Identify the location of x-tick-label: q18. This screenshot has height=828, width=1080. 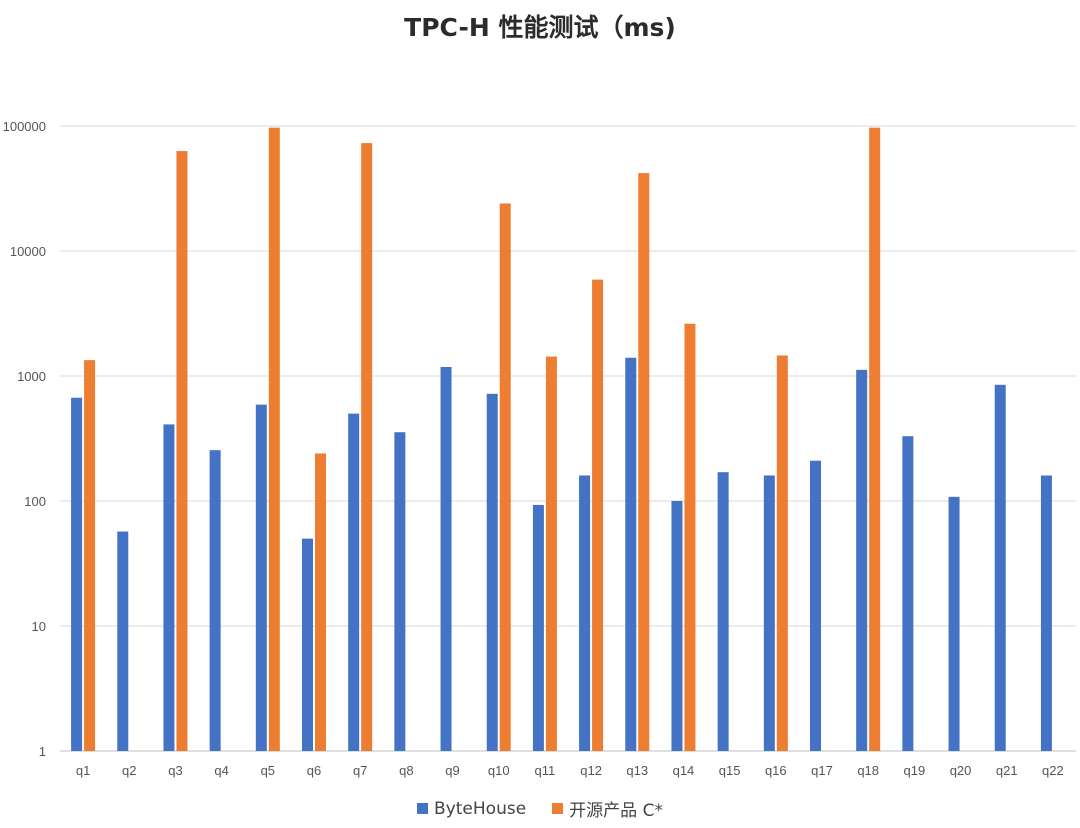
(868, 770).